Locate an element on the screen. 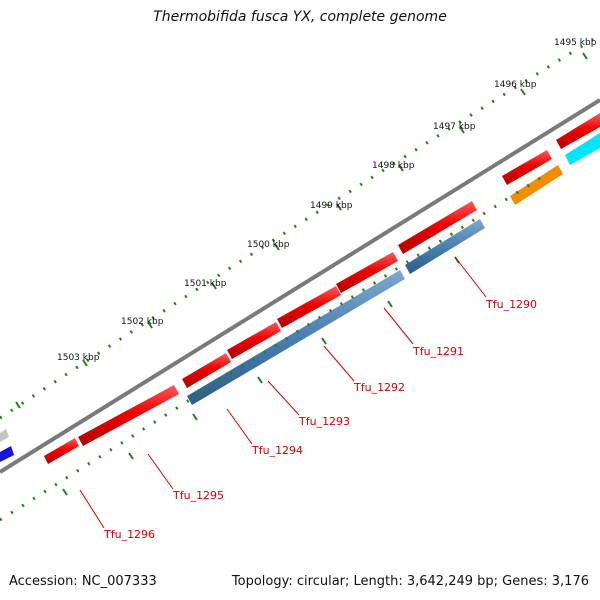 This screenshot has height=600, width=600. gene-label-tfu-1291: Tfu_1291 is located at coordinates (438, 351).